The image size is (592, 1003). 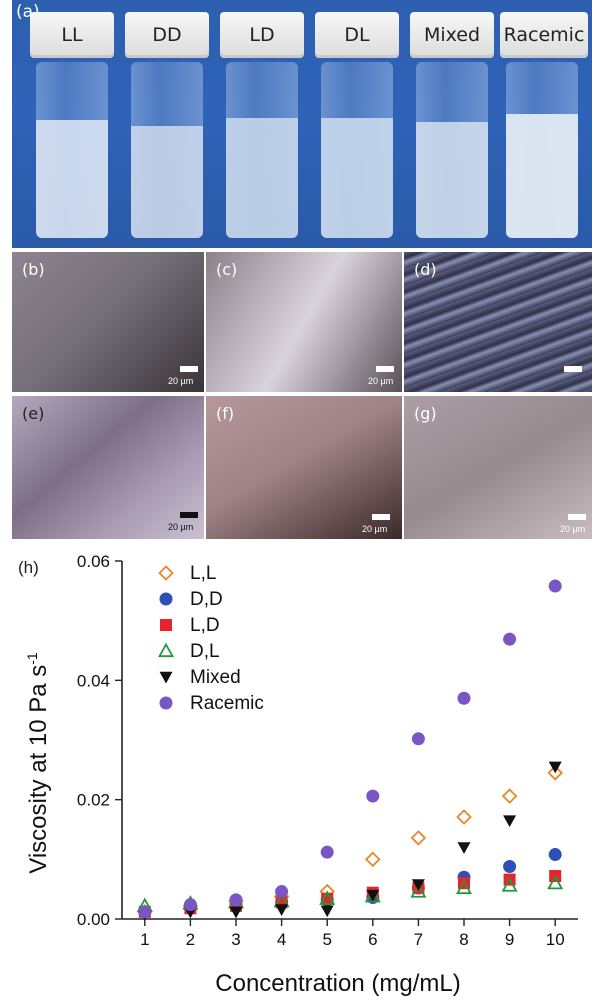 I want to click on vial-ld: LD, so click(x=262, y=126).